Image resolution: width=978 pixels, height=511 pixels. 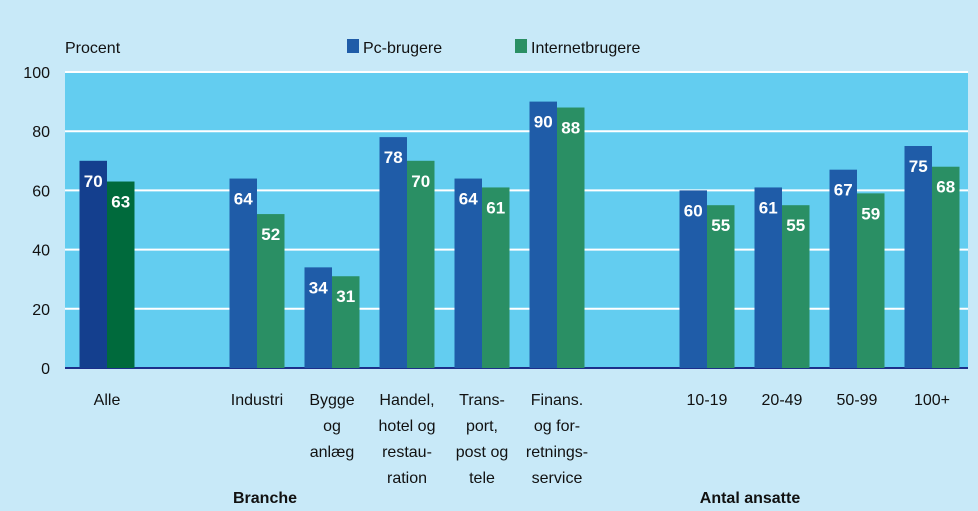 I want to click on data-label: 90, so click(x=543, y=122).